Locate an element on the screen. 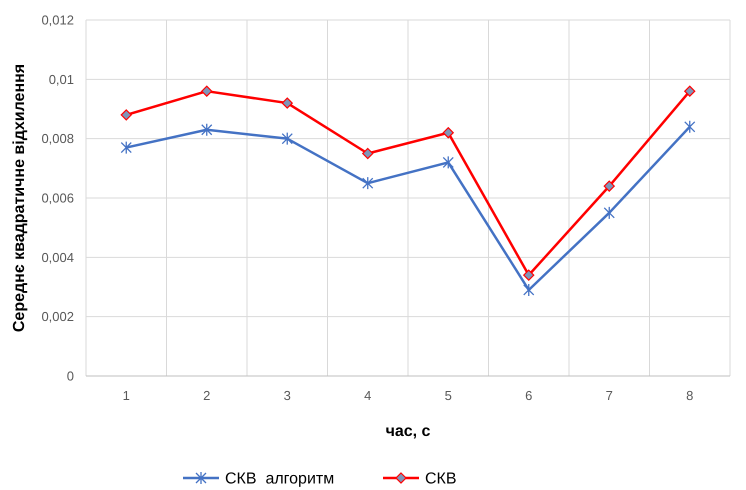  x-tick-label: 2 is located at coordinates (206, 395).